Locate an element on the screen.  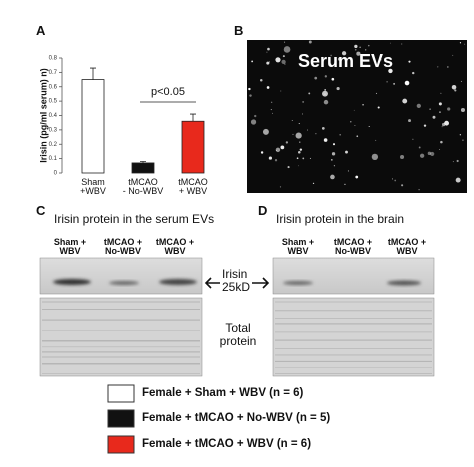
image-label: Serum EVs is located at coordinates (346, 61).